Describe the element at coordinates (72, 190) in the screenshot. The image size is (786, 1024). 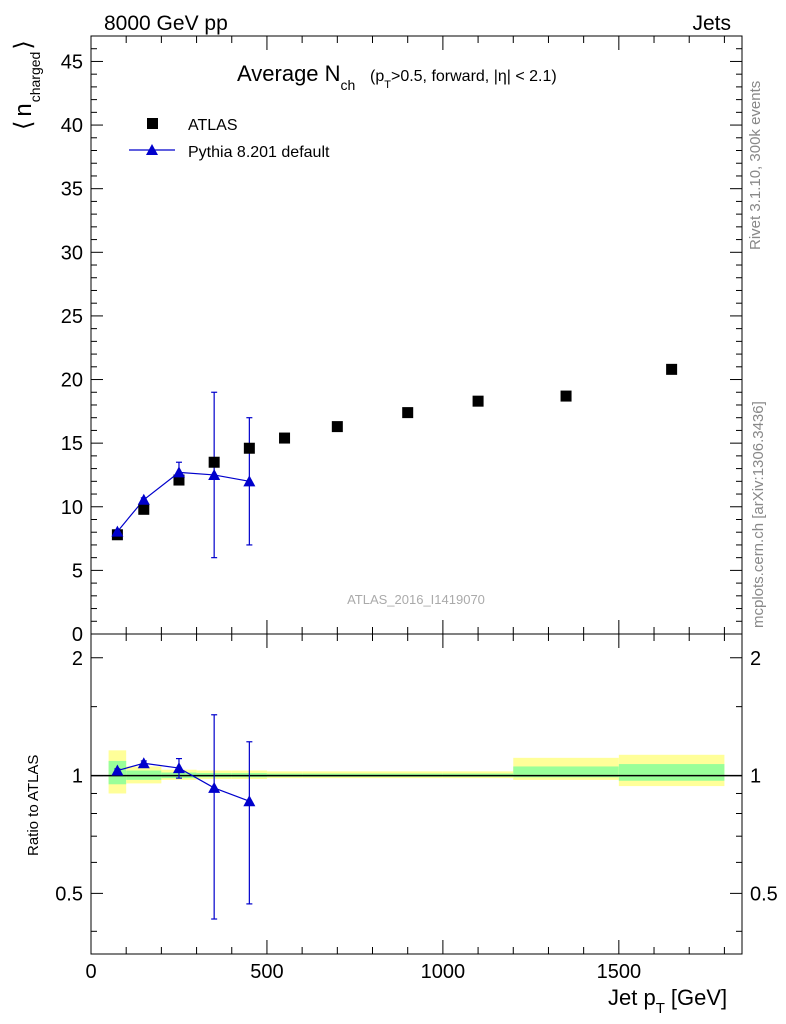
I see `top-ytick-label: 35` at that location.